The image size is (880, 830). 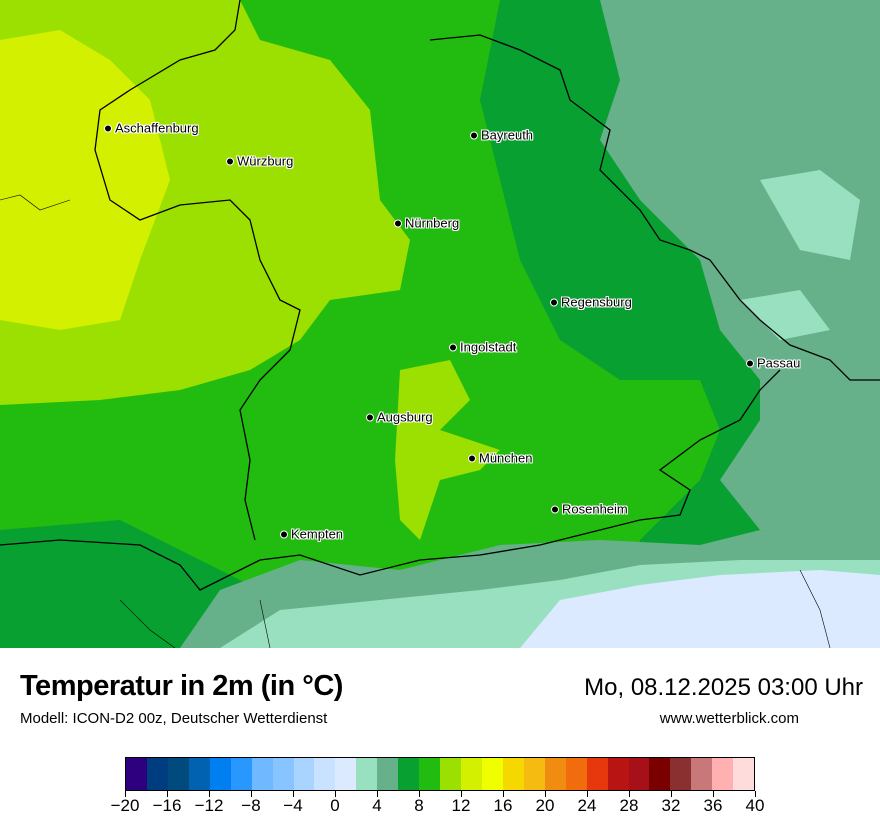 I want to click on forecast-datetime: Mo, 08.12.2025 03:00 Uhr, so click(x=723, y=687).